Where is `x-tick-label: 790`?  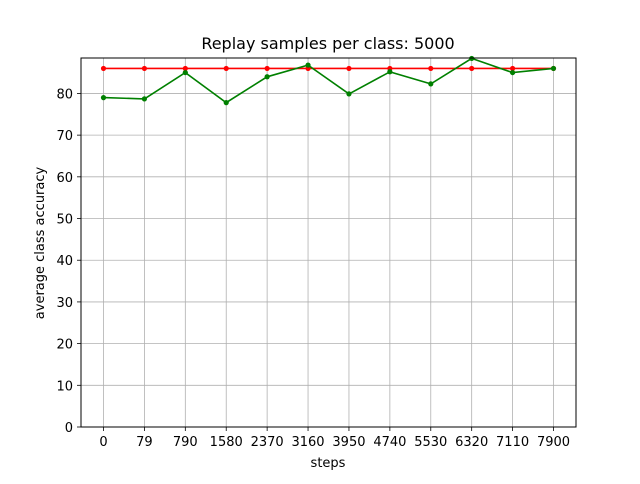 x-tick-label: 790 is located at coordinates (185, 442).